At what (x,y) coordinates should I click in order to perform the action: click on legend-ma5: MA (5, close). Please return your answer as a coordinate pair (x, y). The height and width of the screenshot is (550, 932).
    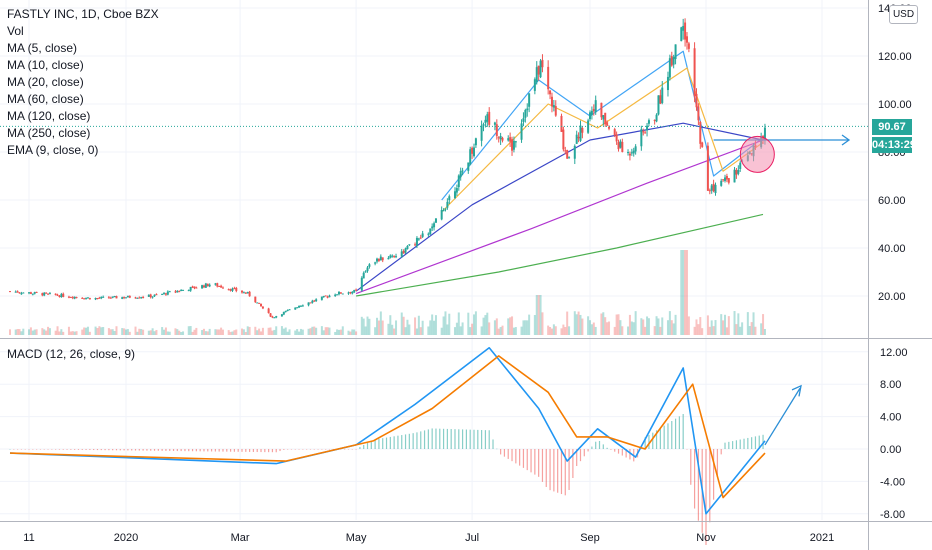
    Looking at the image, I should click on (42, 48).